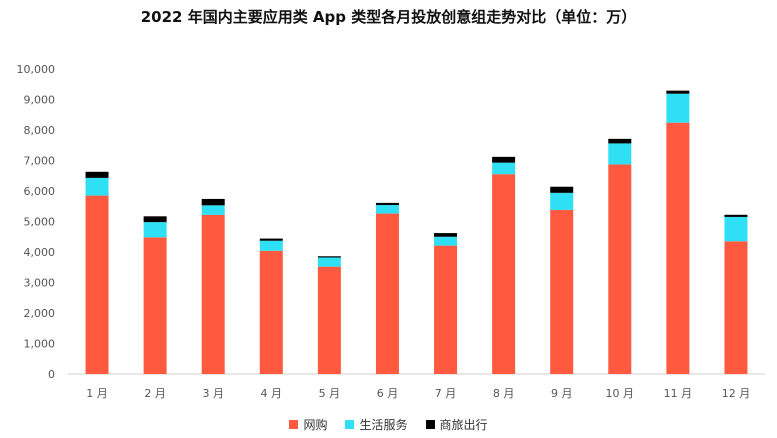 Image resolution: width=777 pixels, height=438 pixels. What do you see at coordinates (155, 393) in the screenshot?
I see `x-tick-label: 2 月` at bounding box center [155, 393].